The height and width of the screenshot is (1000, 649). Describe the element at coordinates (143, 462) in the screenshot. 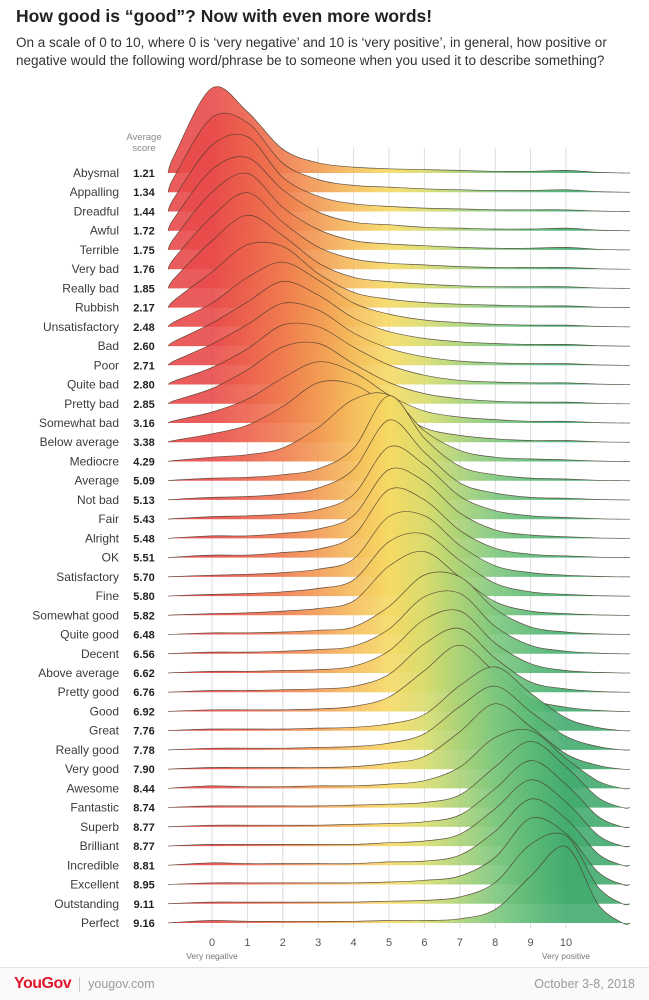

I see `word-score: 4.29` at that location.